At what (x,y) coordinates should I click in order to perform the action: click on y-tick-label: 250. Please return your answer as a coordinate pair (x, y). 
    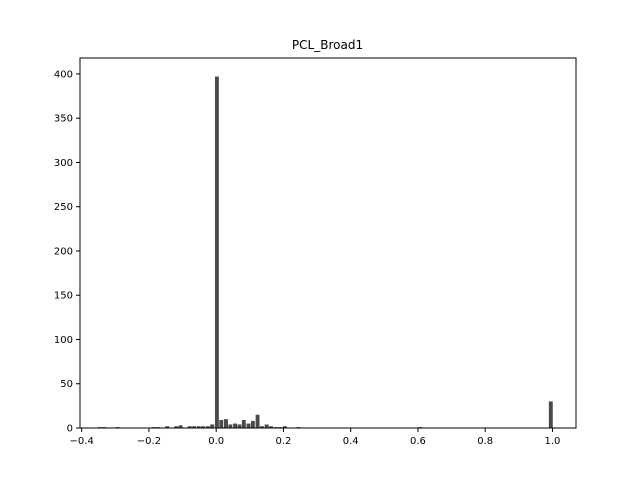
    Looking at the image, I should click on (63, 207).